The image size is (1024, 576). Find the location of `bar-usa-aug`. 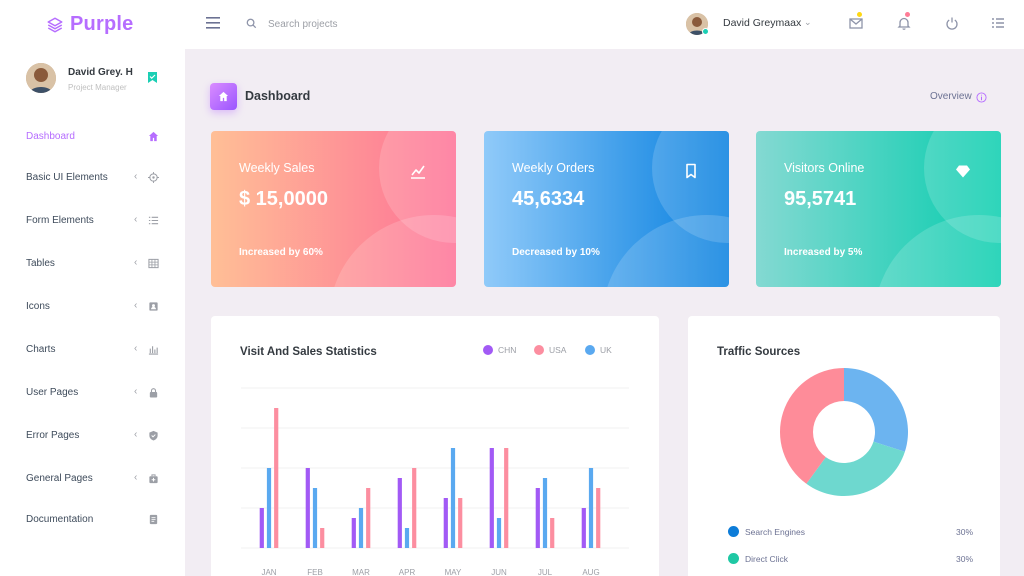

bar-usa-aug is located at coordinates (598, 518).